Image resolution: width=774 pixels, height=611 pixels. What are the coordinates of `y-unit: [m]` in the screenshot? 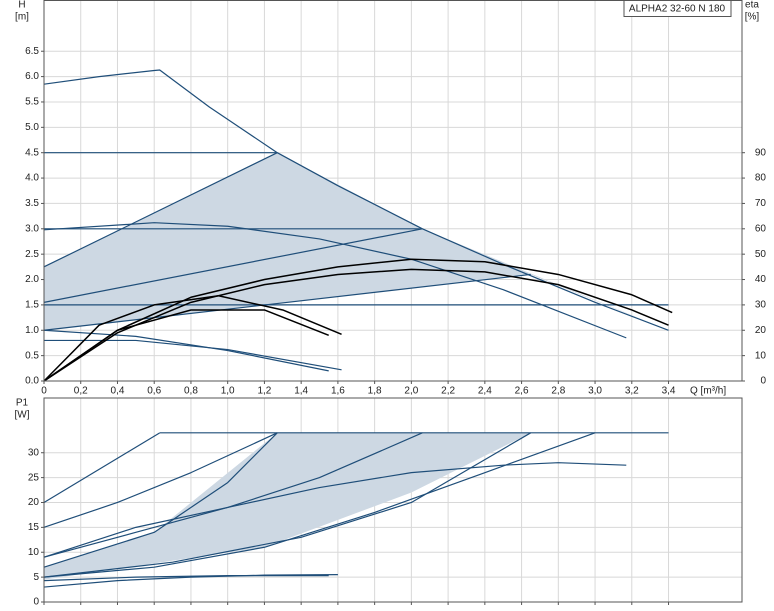 It's located at (22, 17).